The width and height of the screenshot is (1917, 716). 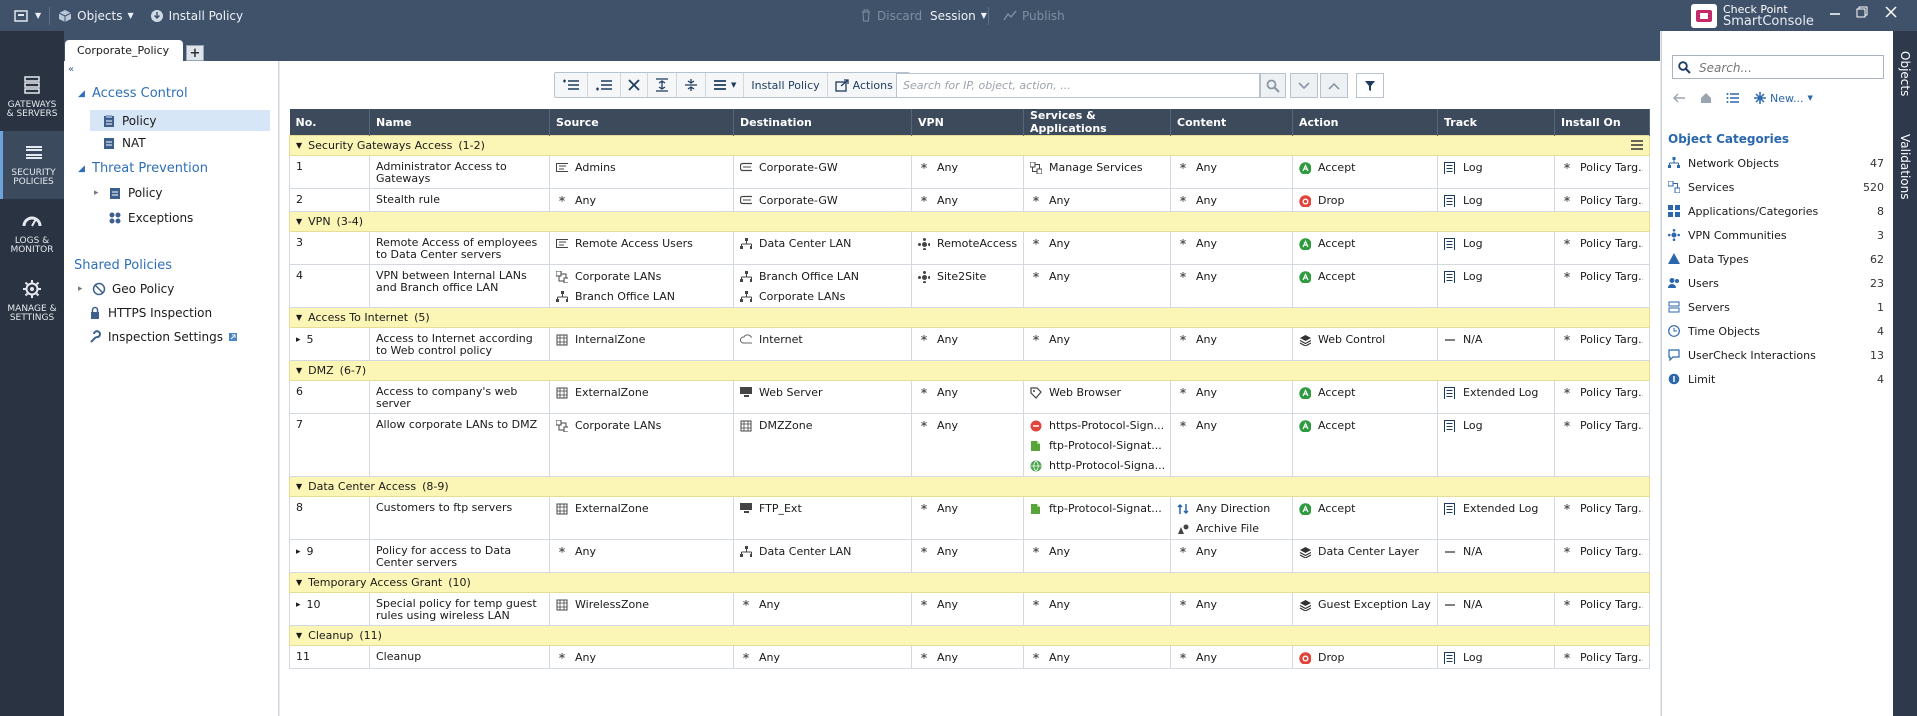 What do you see at coordinates (822, 286) in the screenshot?
I see `destination-cell: Branch Office LAN Corporate LANs` at bounding box center [822, 286].